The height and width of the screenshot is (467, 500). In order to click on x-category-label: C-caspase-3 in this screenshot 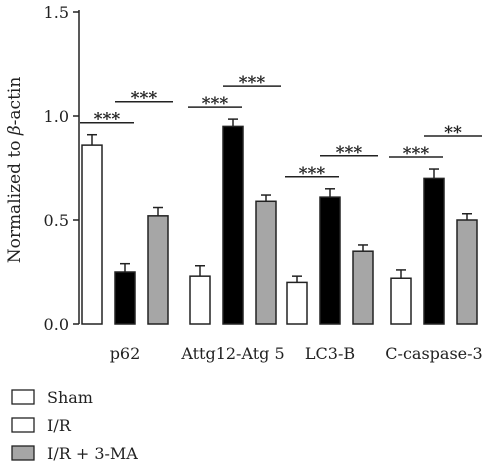, I will do `click(433, 353)`.